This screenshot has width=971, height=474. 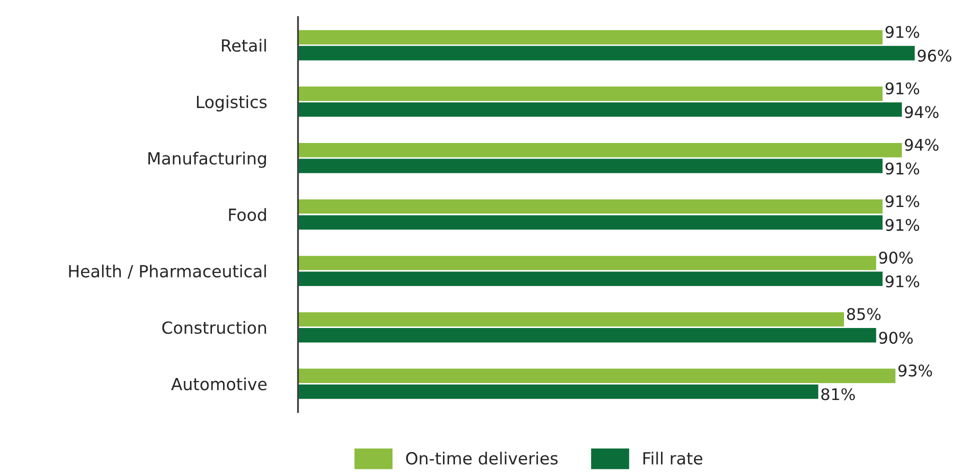 What do you see at coordinates (482, 458) in the screenshot?
I see `legend-label: On-time deliveries` at bounding box center [482, 458].